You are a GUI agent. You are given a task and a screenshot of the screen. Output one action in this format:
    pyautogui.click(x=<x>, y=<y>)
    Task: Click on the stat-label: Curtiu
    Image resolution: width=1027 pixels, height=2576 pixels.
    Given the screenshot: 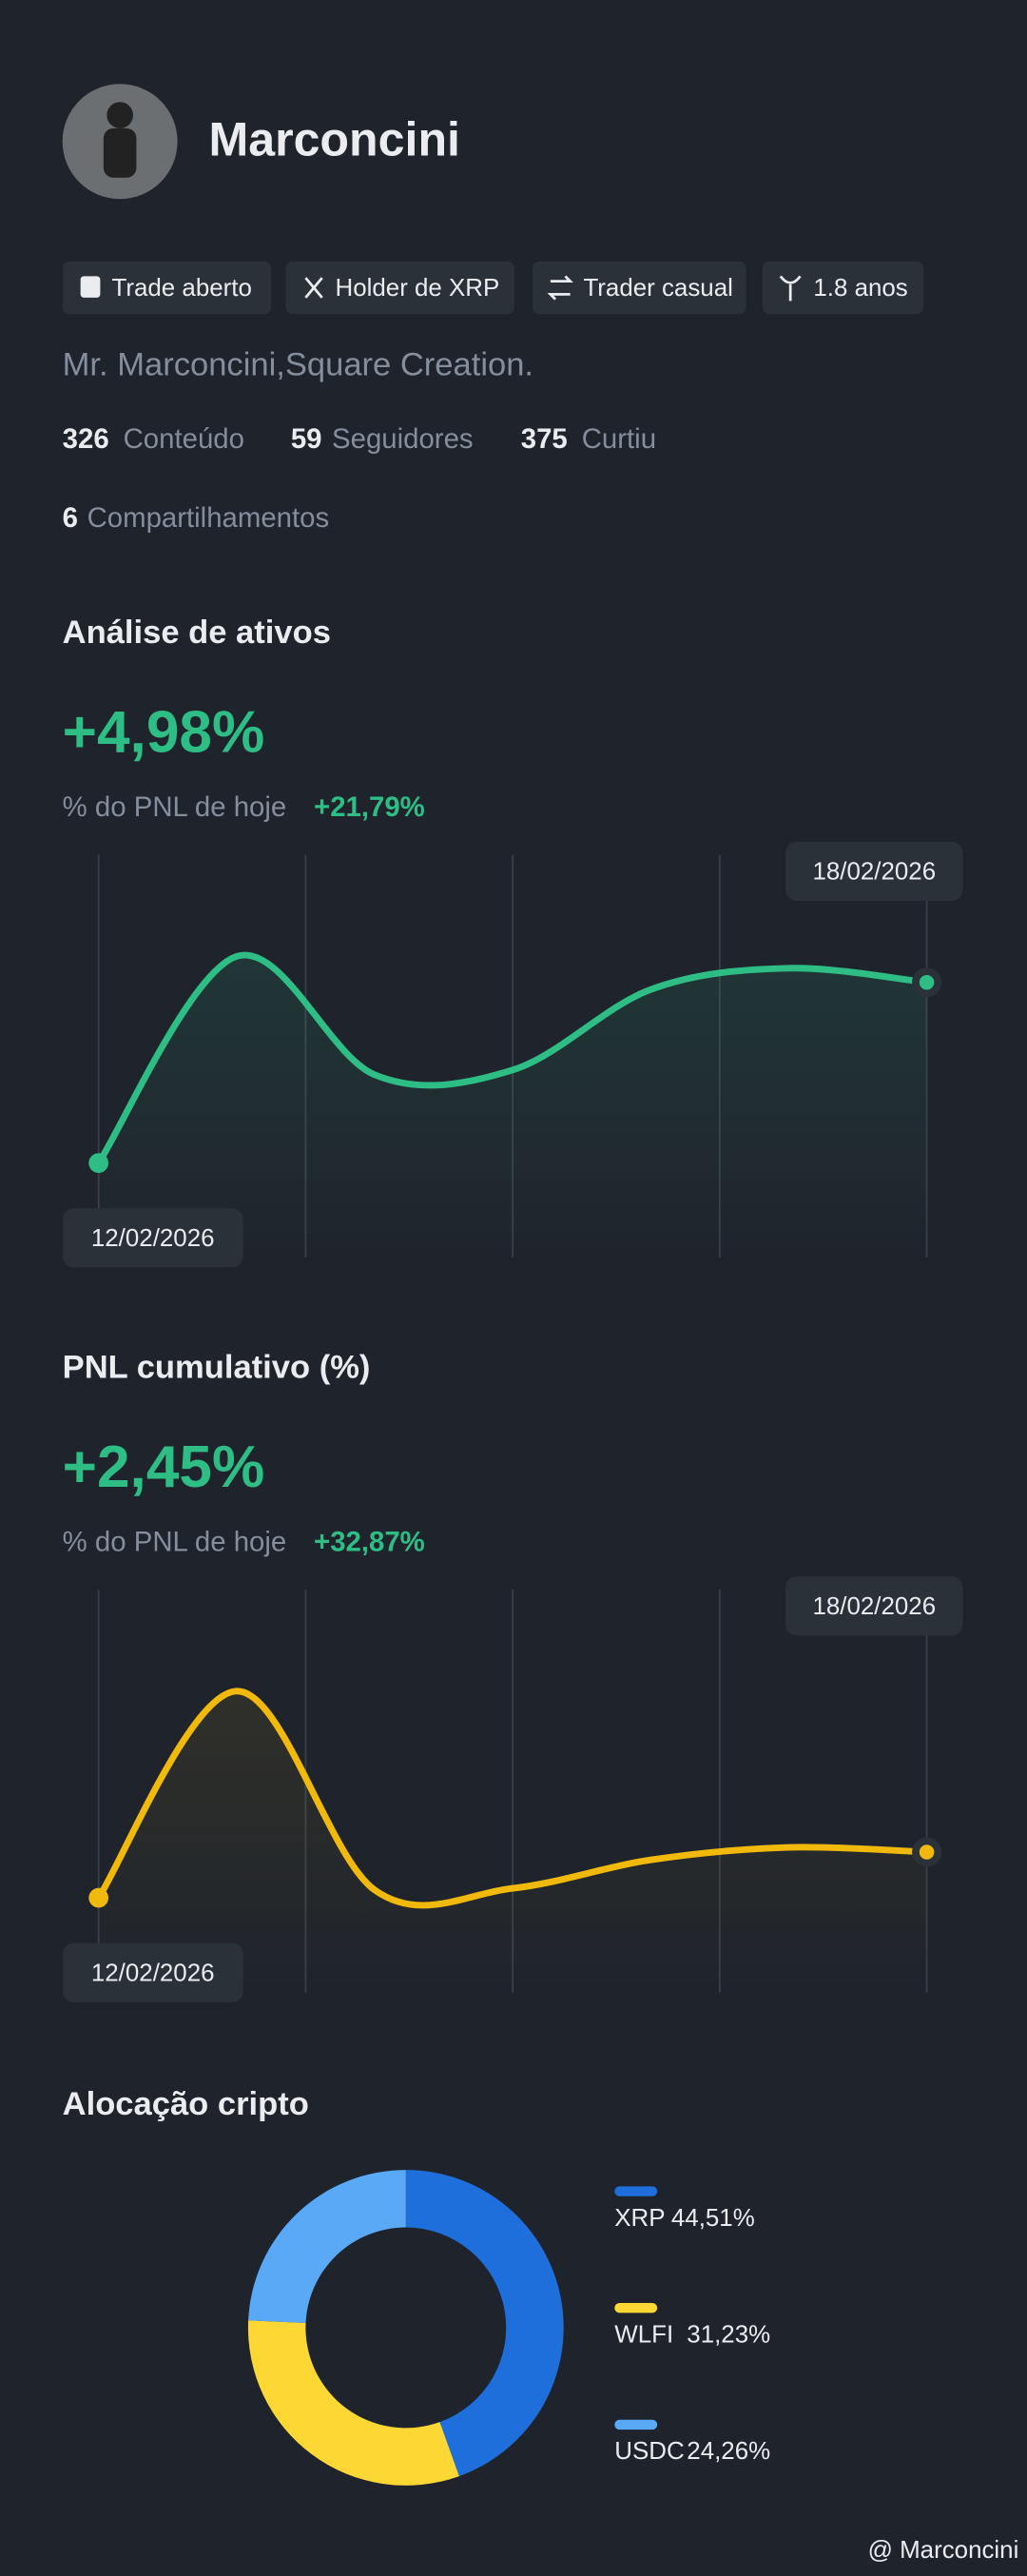 What is the action you would take?
    pyautogui.click(x=619, y=439)
    